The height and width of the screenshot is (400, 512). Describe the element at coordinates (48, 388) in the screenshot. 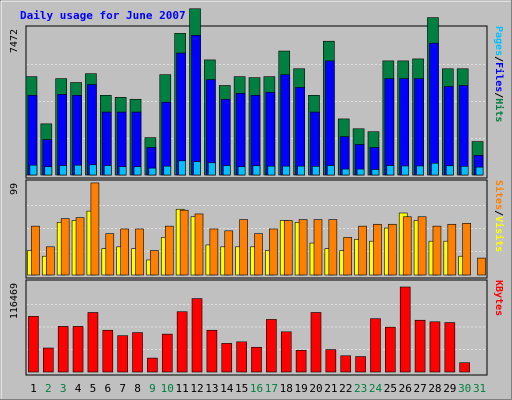

I see `x-tick-label: 2` at that location.